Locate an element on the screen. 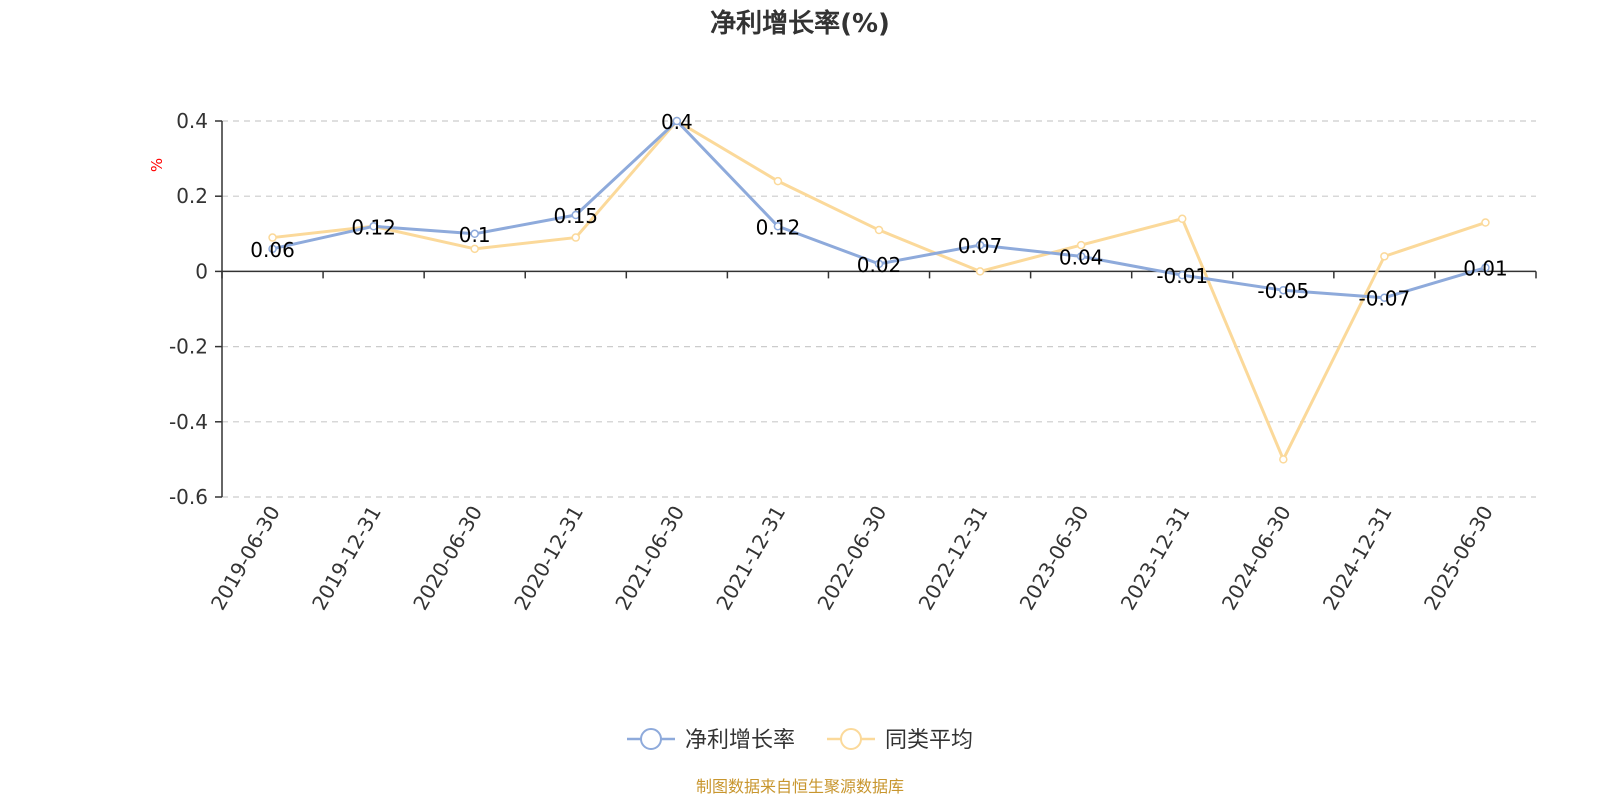 Image resolution: width=1600 pixels, height=800 pixels. data-label: 0.1 is located at coordinates (475, 235).